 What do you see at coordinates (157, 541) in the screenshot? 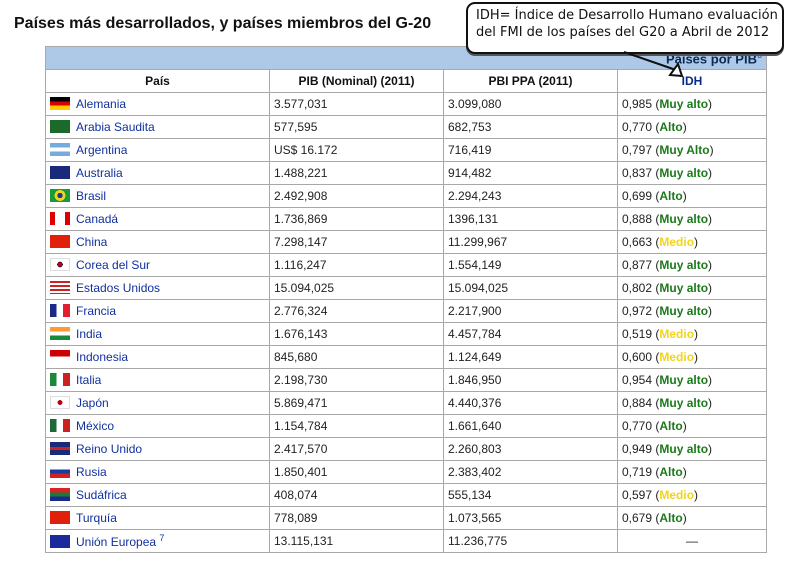
I see `country-cell: Unión Europea 7` at bounding box center [157, 541].